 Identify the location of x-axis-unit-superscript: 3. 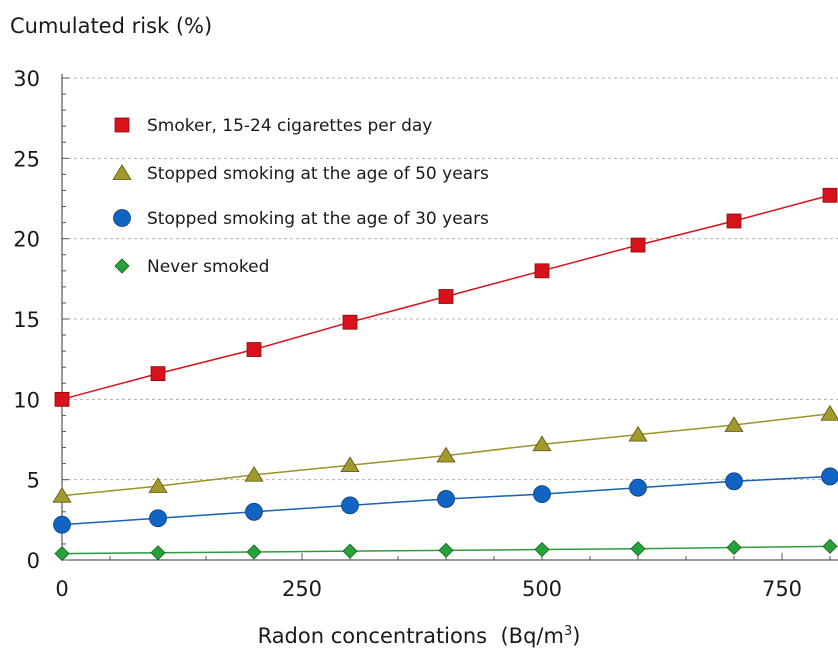
(568, 631).